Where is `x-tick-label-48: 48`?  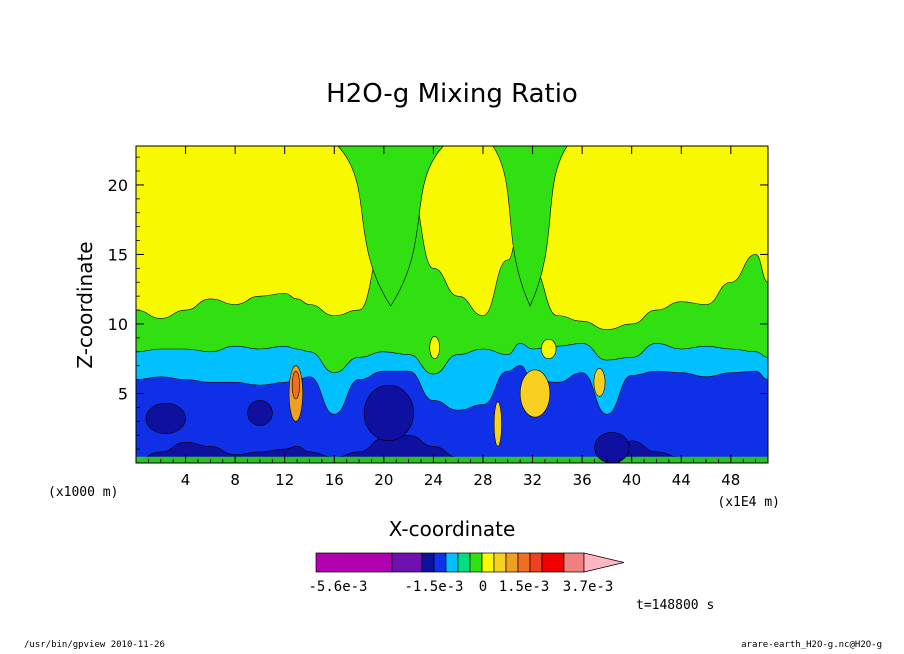 x-tick-label-48: 48 is located at coordinates (730, 480).